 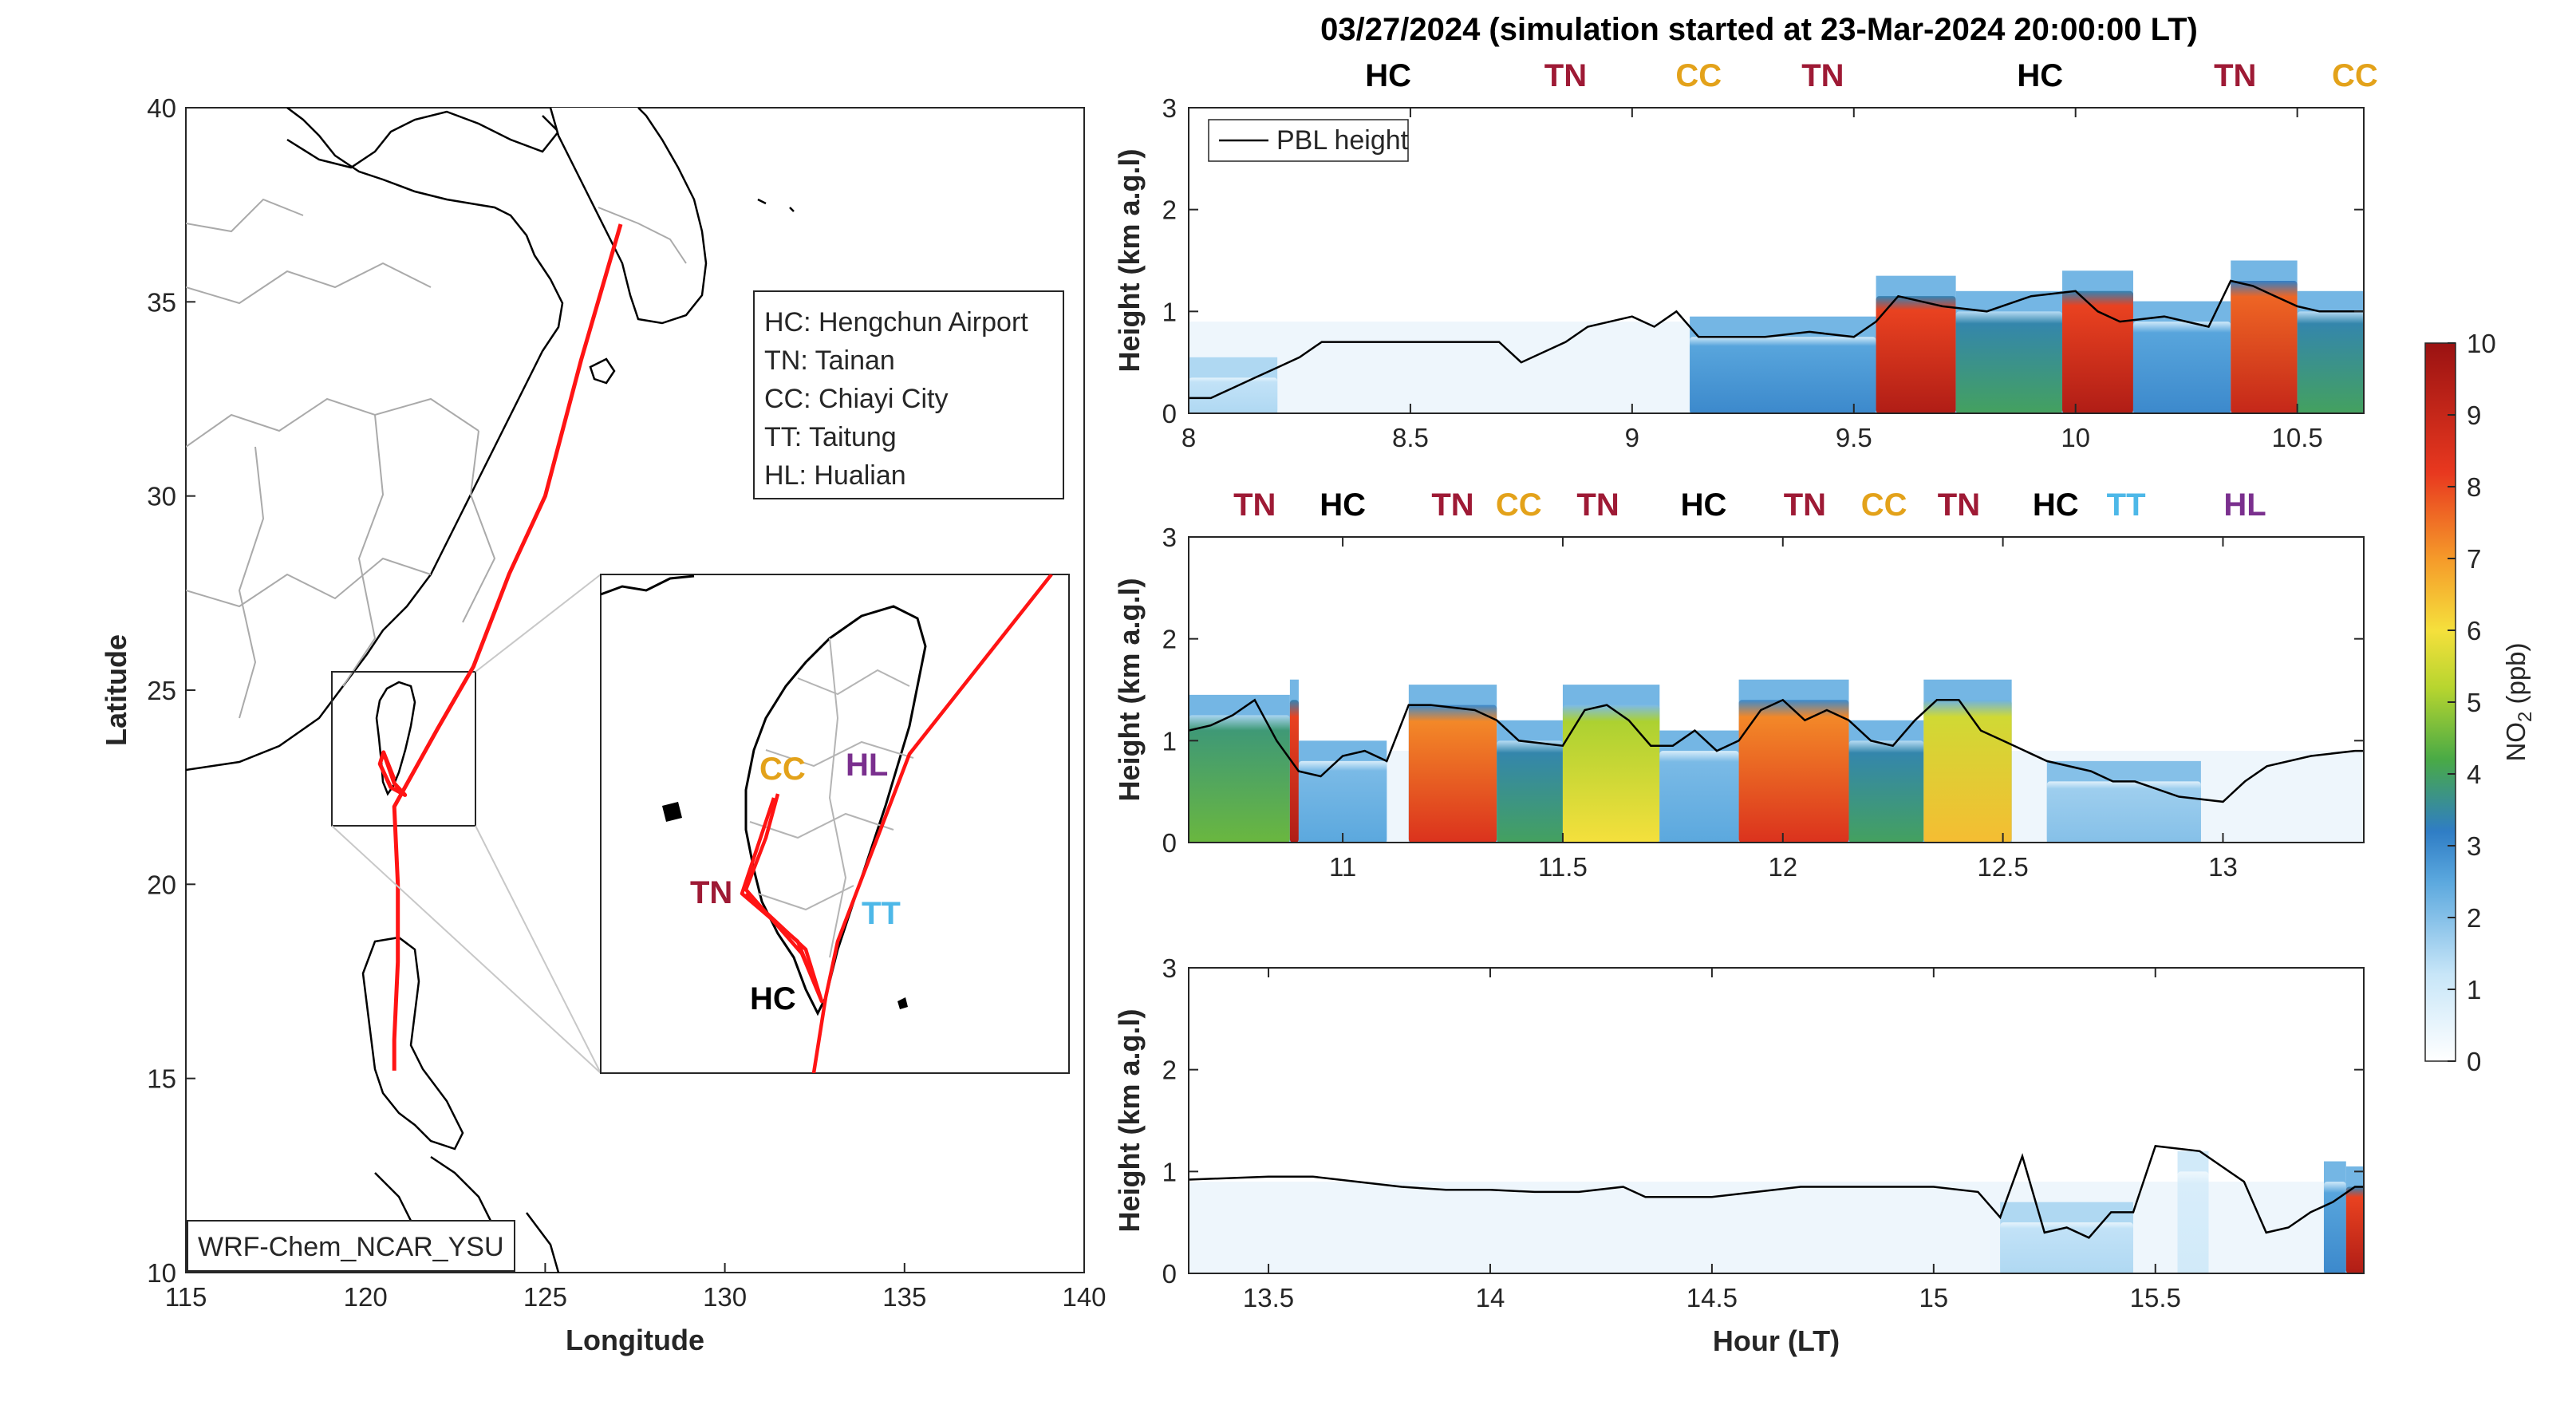 I want to click on xtick-label: 12.5, so click(x=2003, y=867).